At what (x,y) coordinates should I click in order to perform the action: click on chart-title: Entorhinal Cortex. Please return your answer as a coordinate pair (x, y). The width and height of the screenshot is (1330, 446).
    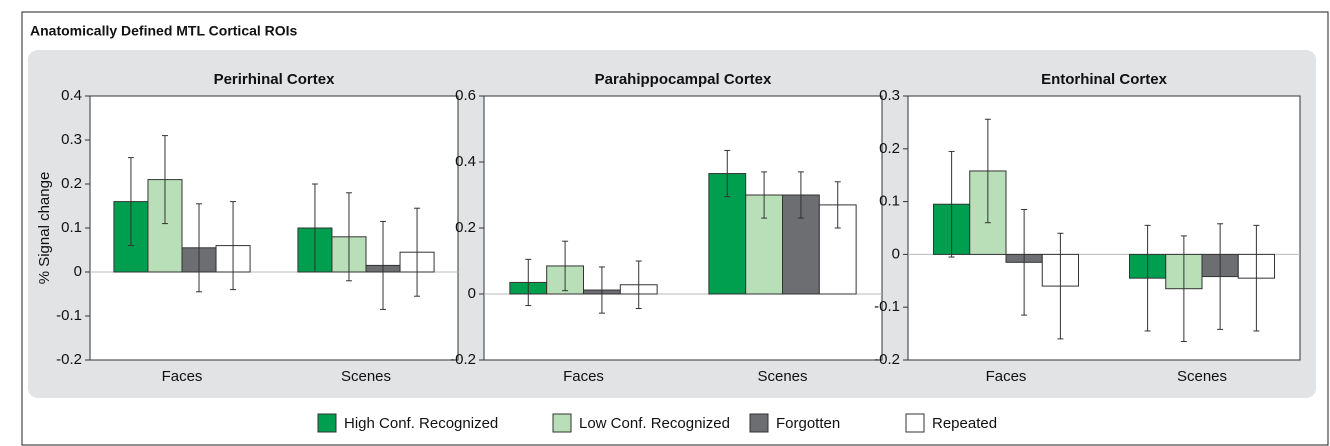
    Looking at the image, I should click on (1104, 79).